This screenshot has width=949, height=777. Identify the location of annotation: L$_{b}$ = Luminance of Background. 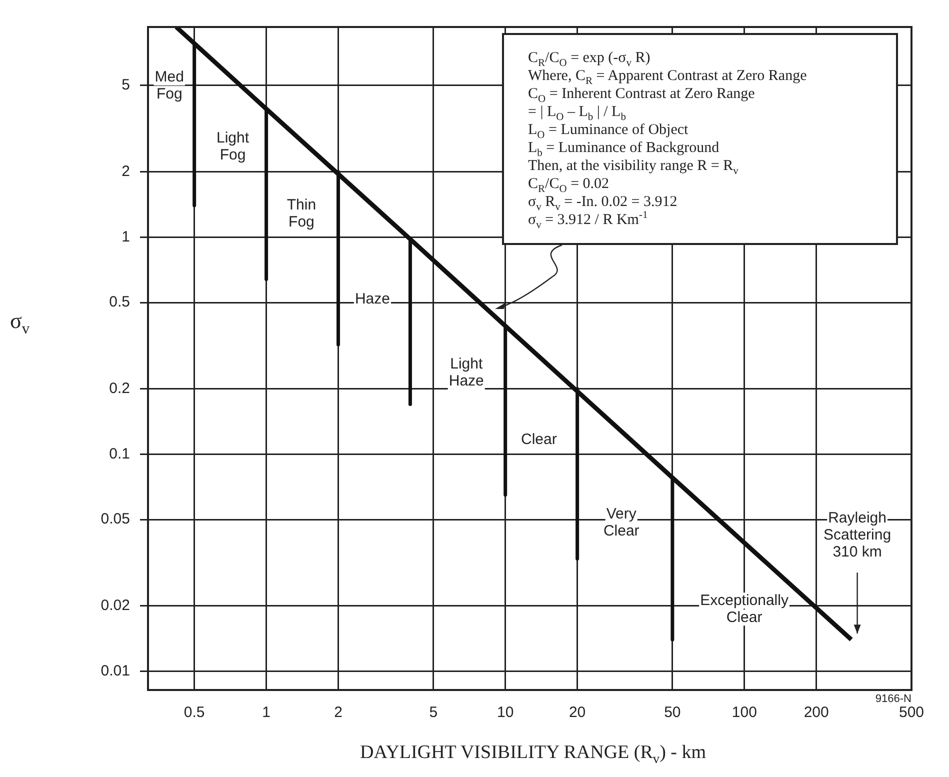
(624, 149).